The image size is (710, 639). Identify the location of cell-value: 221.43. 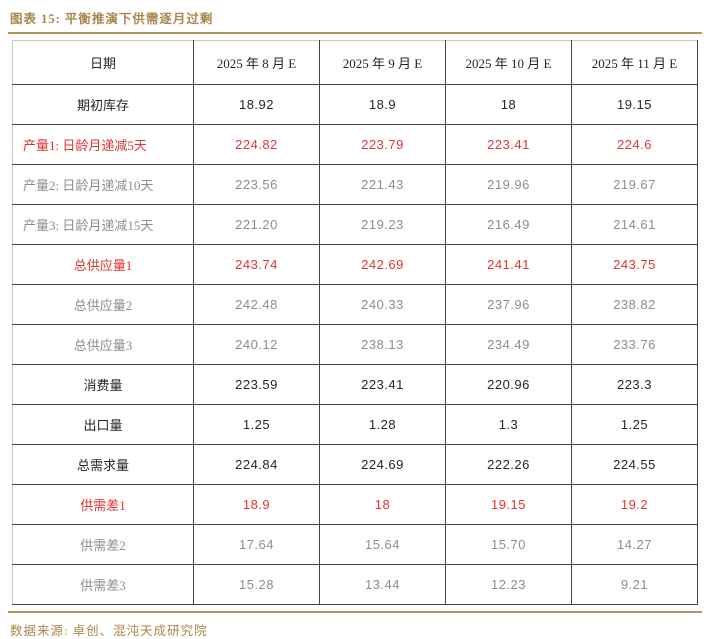
(382, 184).